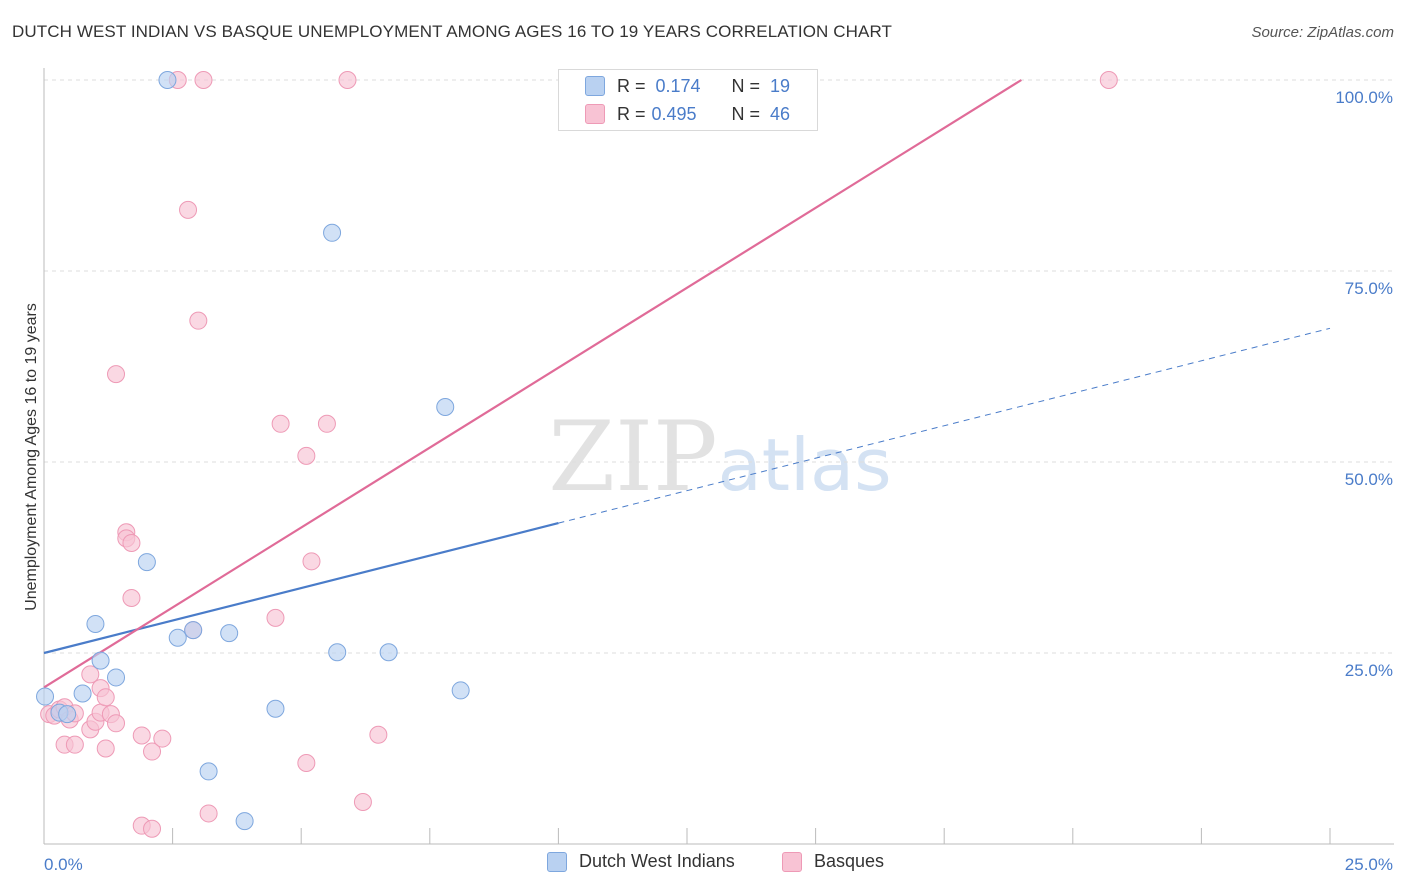  I want to click on trend-line-dutch-west-indians, so click(301, 588).